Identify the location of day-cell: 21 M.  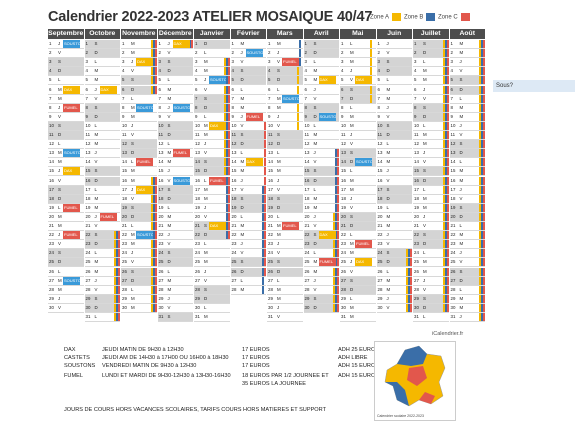
(394, 226).